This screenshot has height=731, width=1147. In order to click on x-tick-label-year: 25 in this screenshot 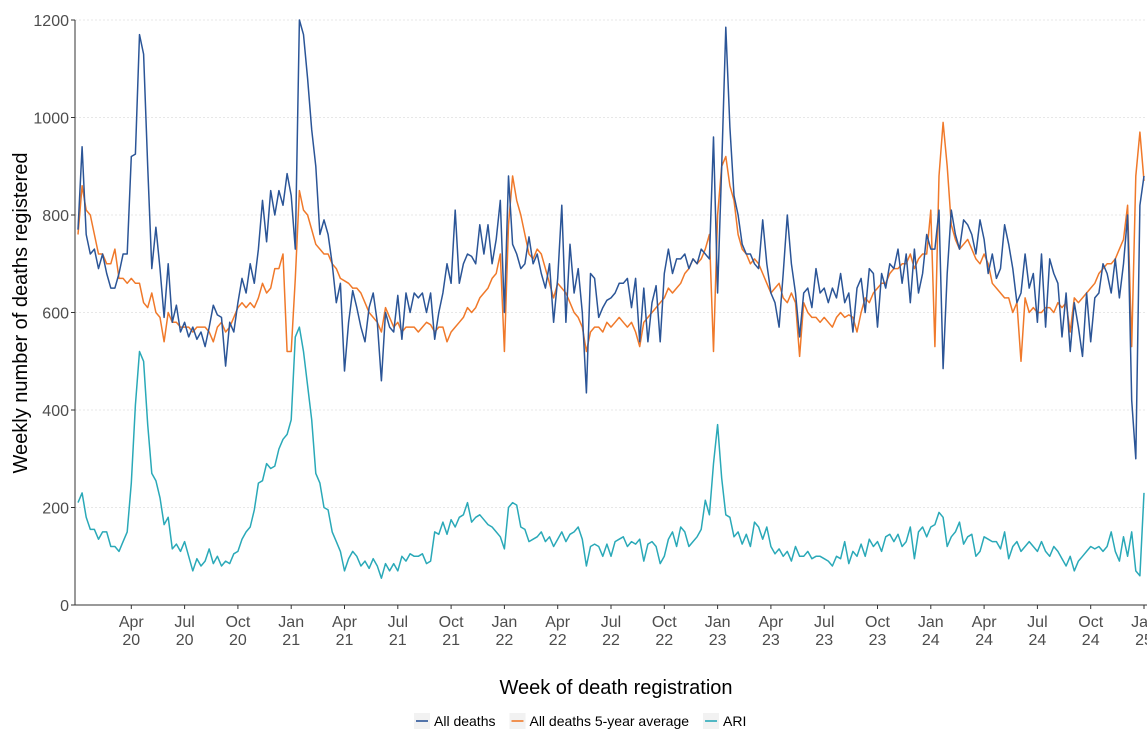, I will do `click(1141, 640)`.